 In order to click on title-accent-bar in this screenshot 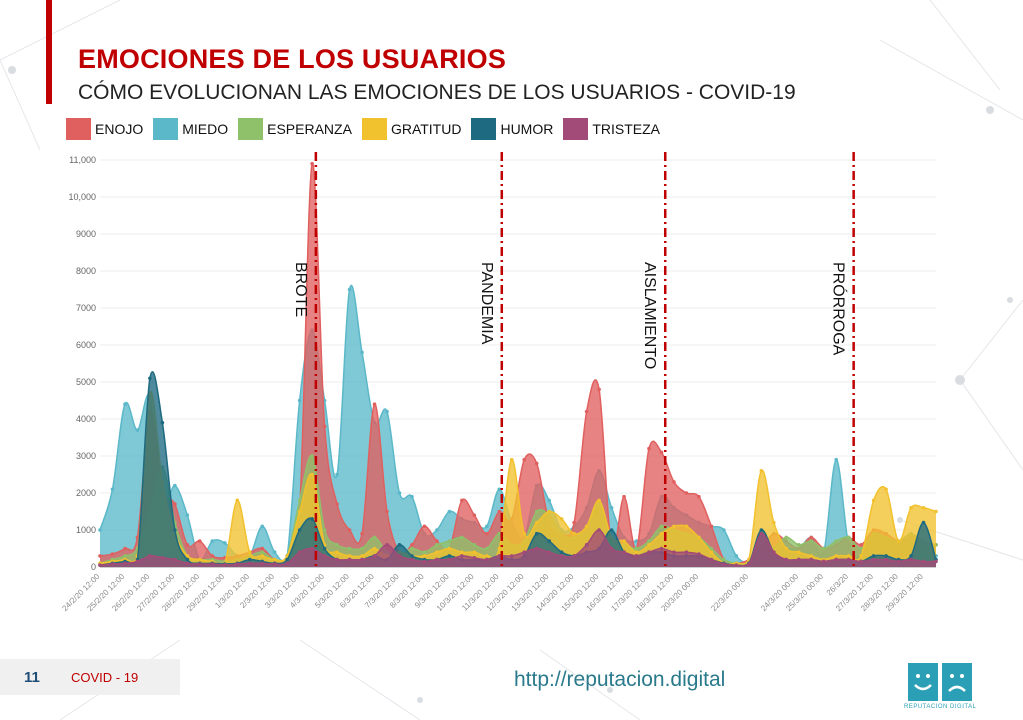, I will do `click(49, 52)`.